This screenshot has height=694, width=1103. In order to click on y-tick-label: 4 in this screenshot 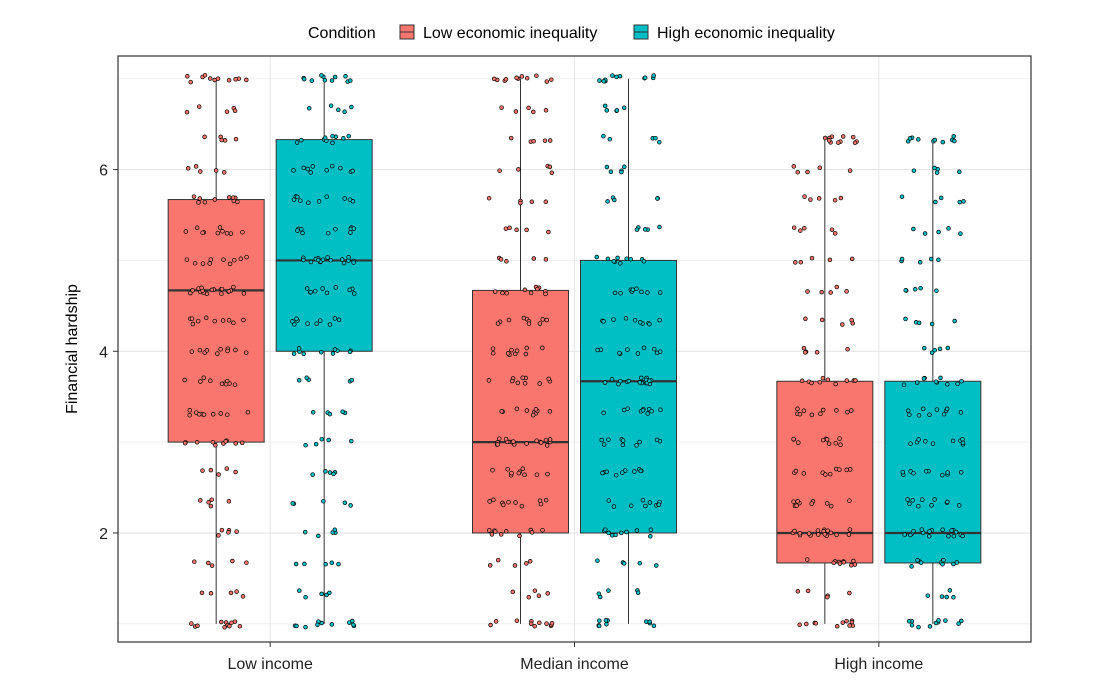, I will do `click(103, 352)`.